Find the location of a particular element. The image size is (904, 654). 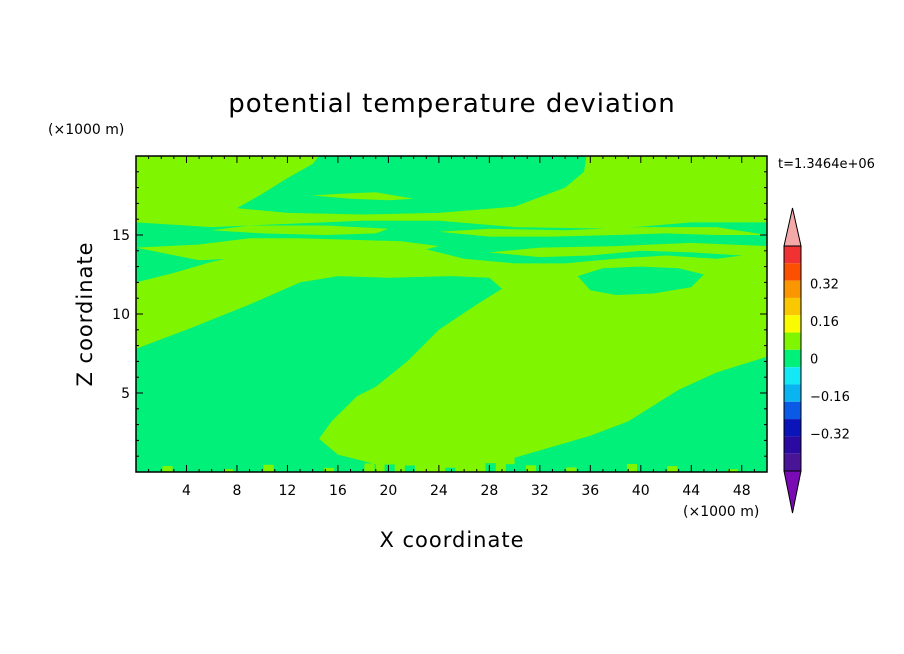

colorbar-label: 0 is located at coordinates (814, 360).